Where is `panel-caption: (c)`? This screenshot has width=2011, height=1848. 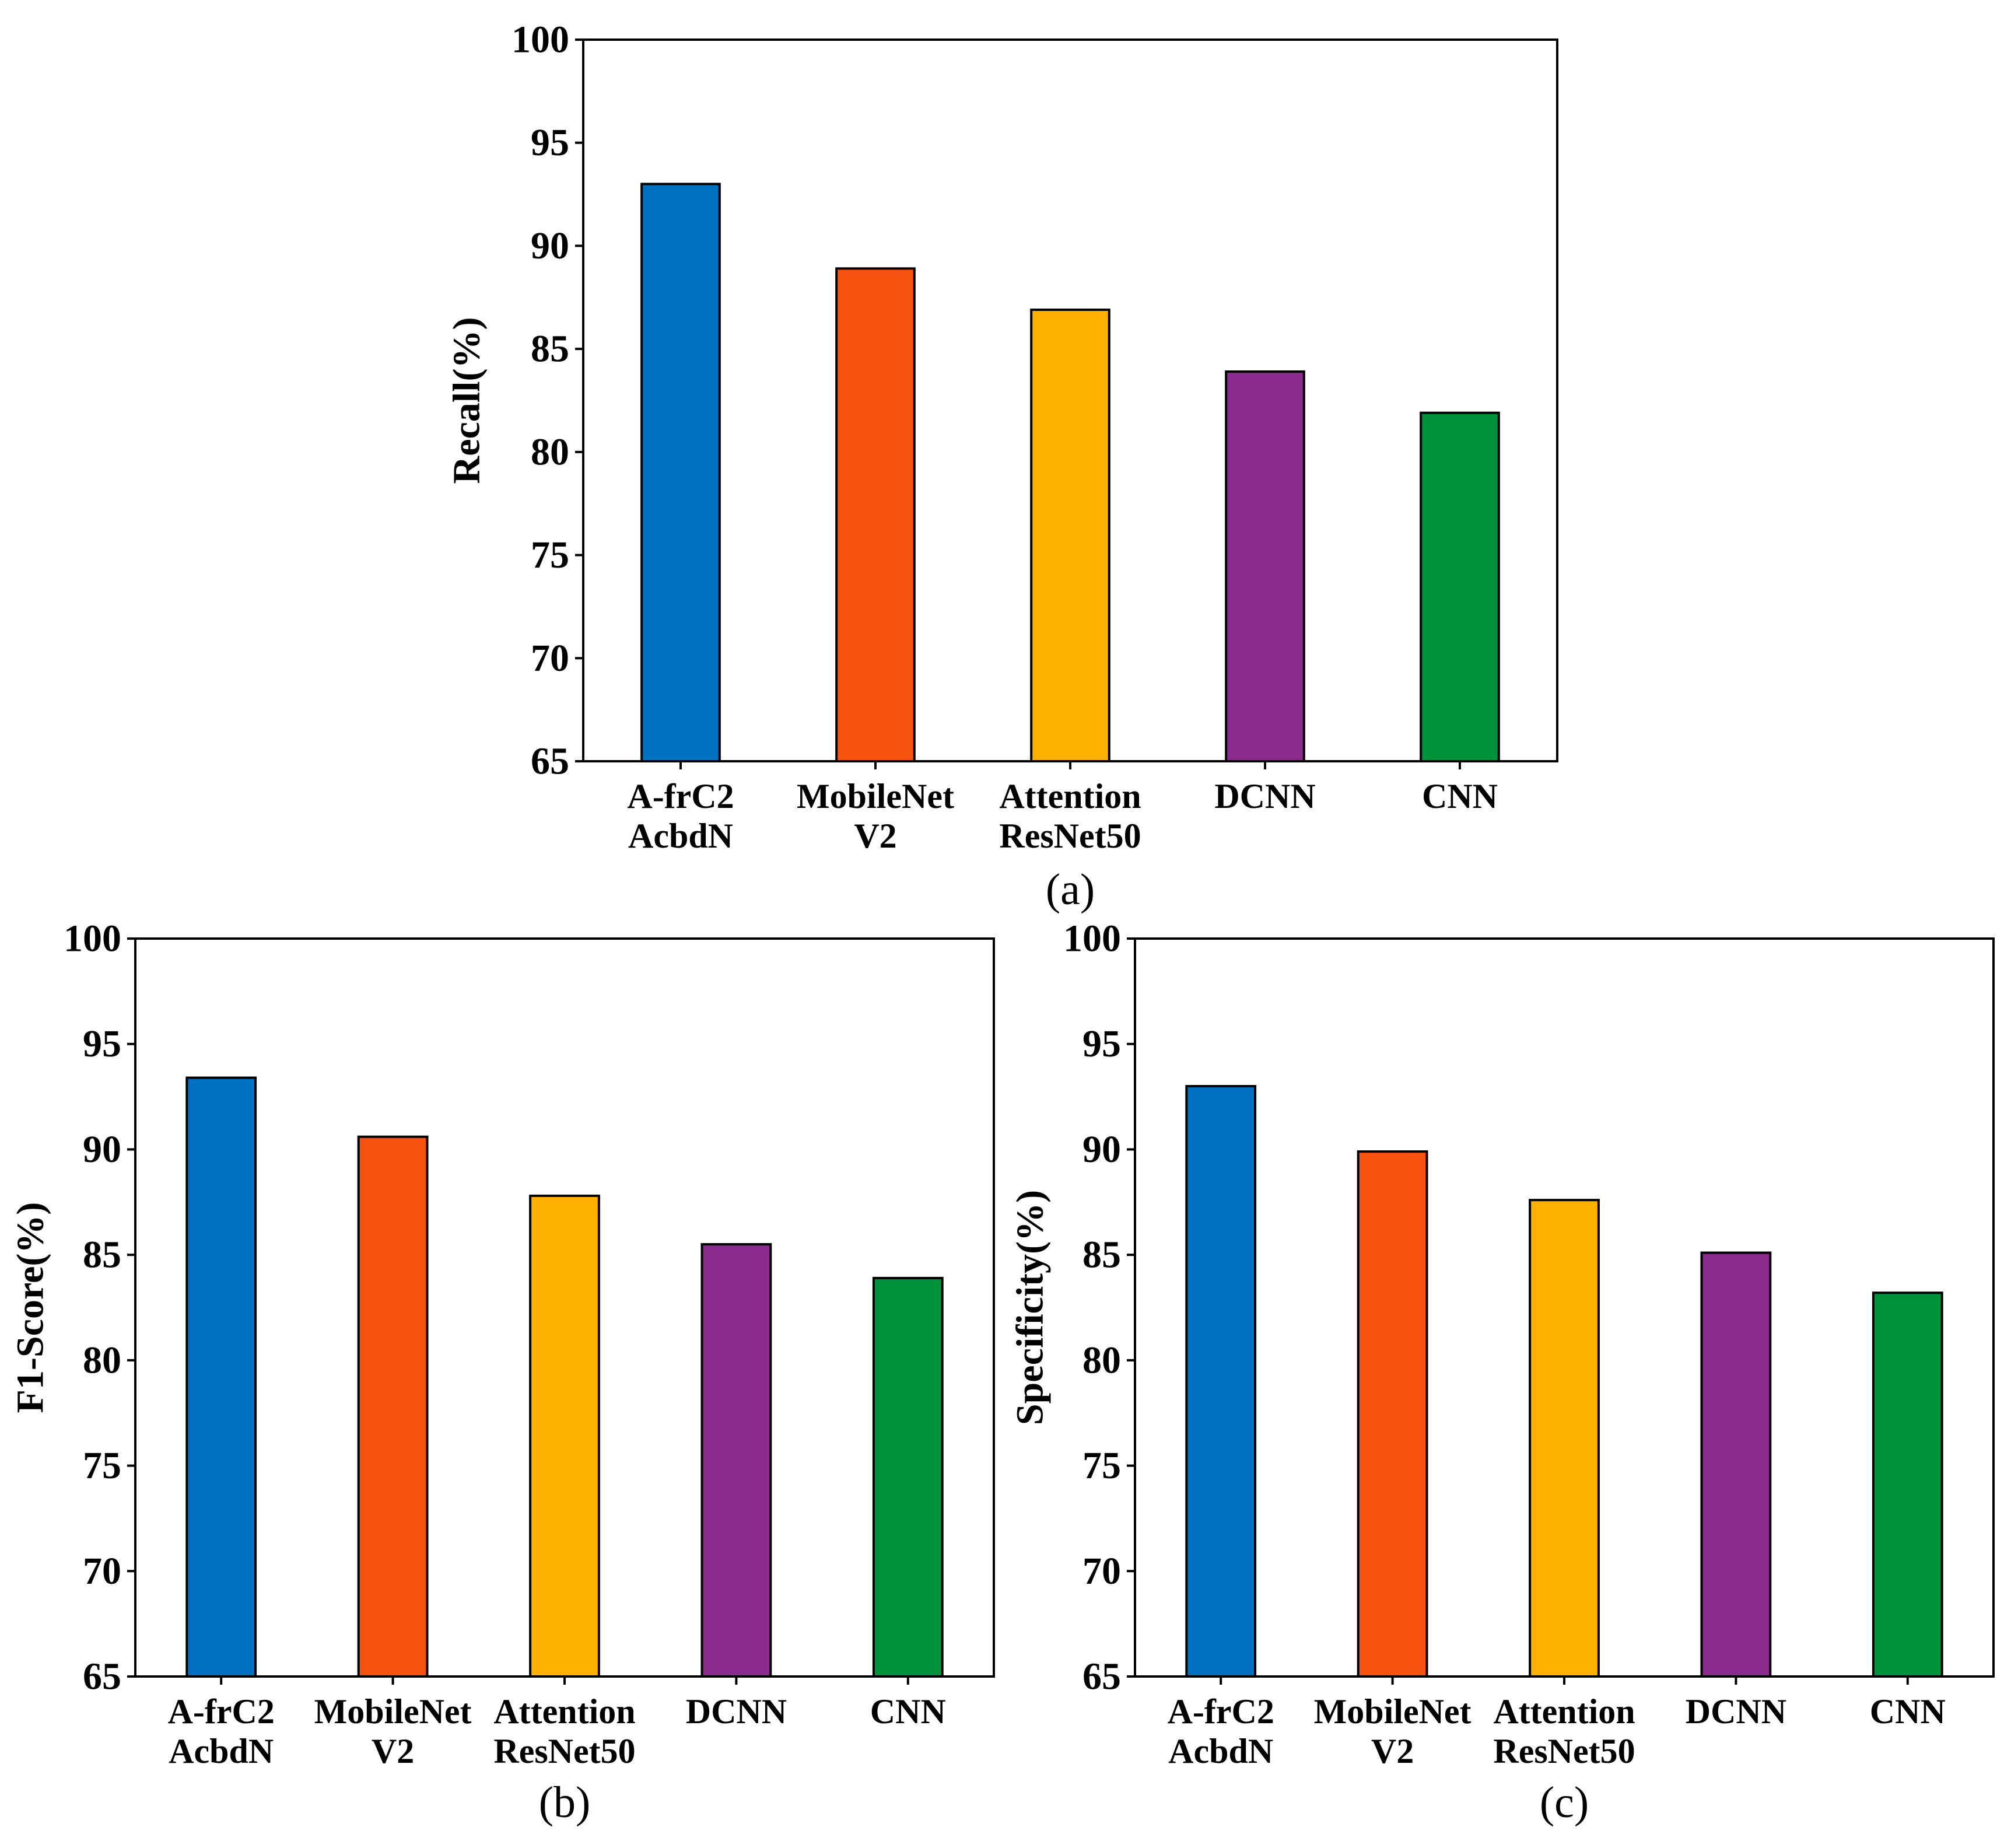
panel-caption: (c) is located at coordinates (1564, 1803).